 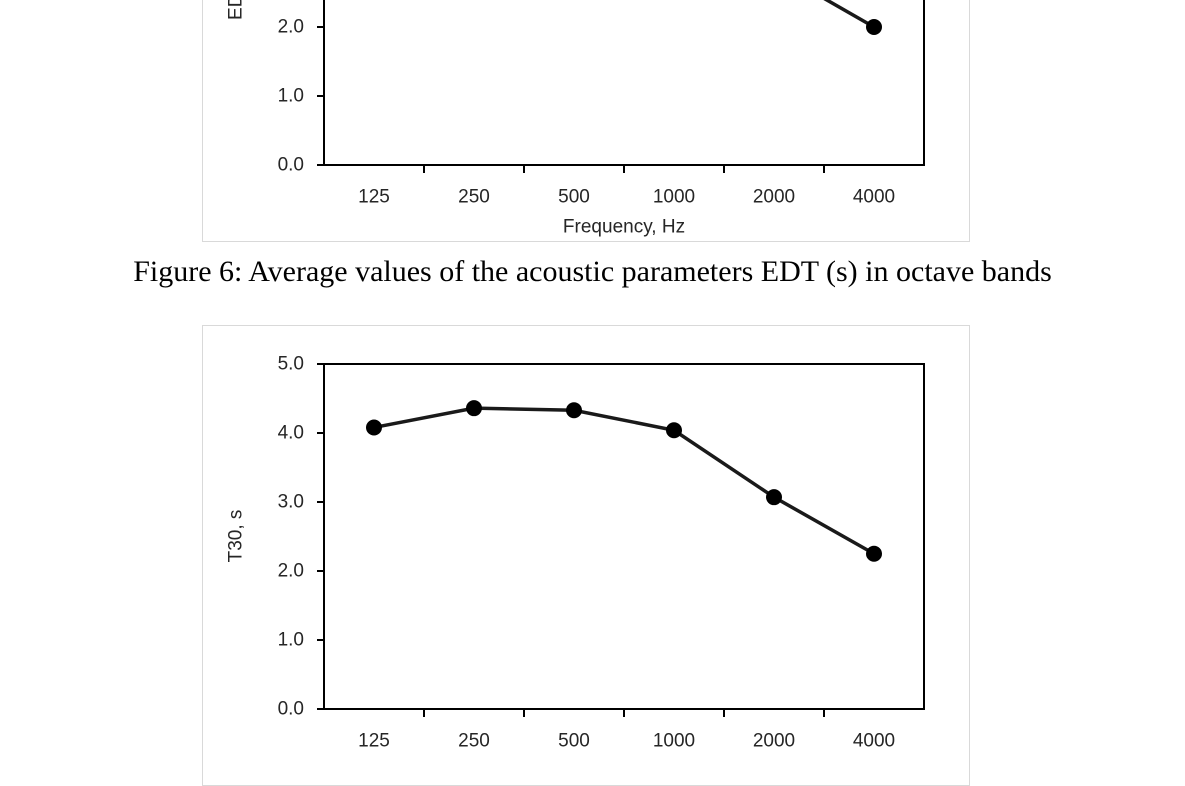 What do you see at coordinates (624, 83) in the screenshot?
I see `plot-box` at bounding box center [624, 83].